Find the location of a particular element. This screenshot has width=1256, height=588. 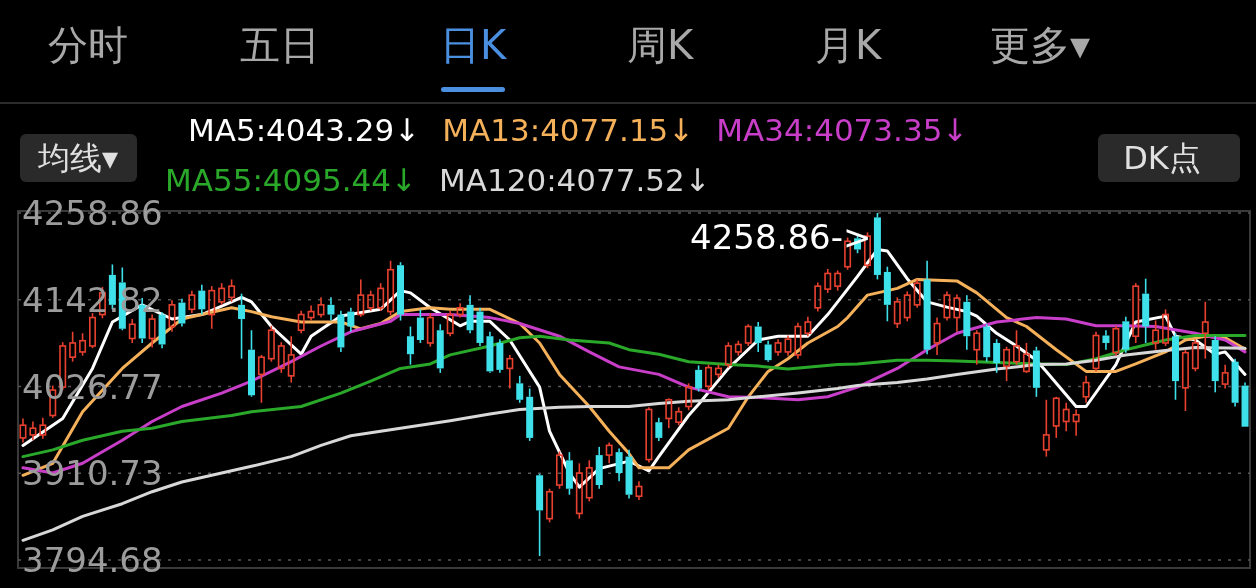

text: MA13:4077.15↓ is located at coordinates (568, 130).